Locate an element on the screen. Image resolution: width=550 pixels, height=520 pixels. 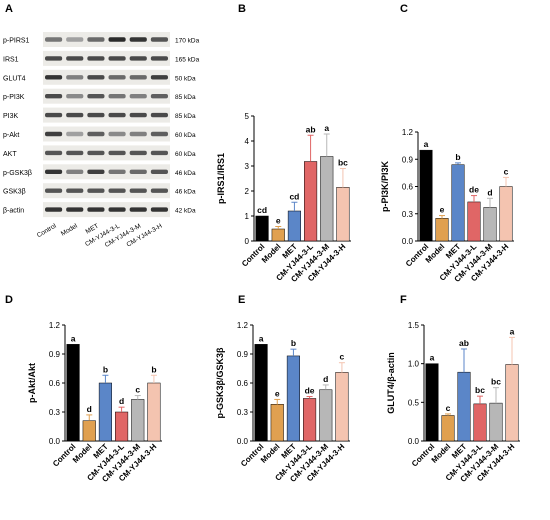
blot-row: GLUT4 50 kDa is located at coordinates (99, 77).